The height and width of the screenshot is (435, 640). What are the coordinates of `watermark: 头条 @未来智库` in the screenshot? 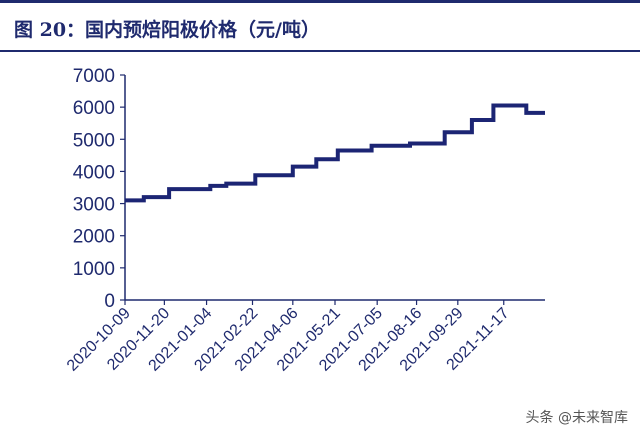 It's located at (576, 418).